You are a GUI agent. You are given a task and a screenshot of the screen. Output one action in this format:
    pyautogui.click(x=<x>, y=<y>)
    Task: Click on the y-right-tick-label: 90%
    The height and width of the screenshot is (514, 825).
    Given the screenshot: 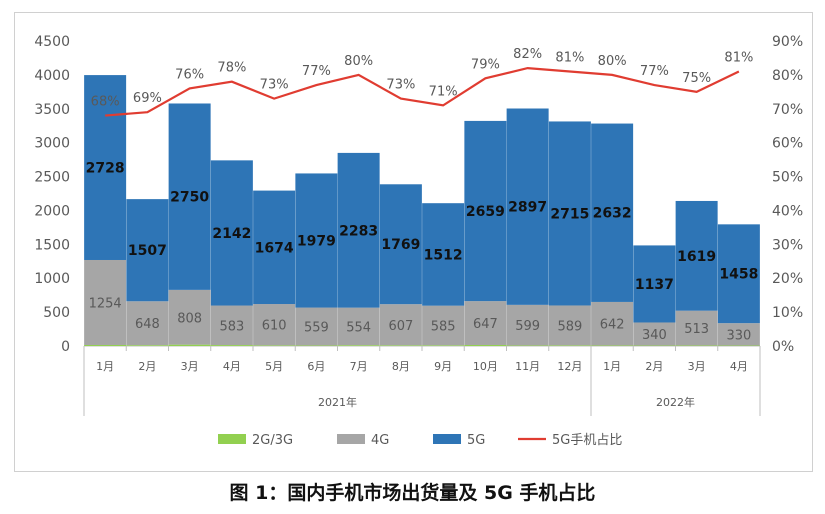 What is the action you would take?
    pyautogui.click(x=787, y=42)
    